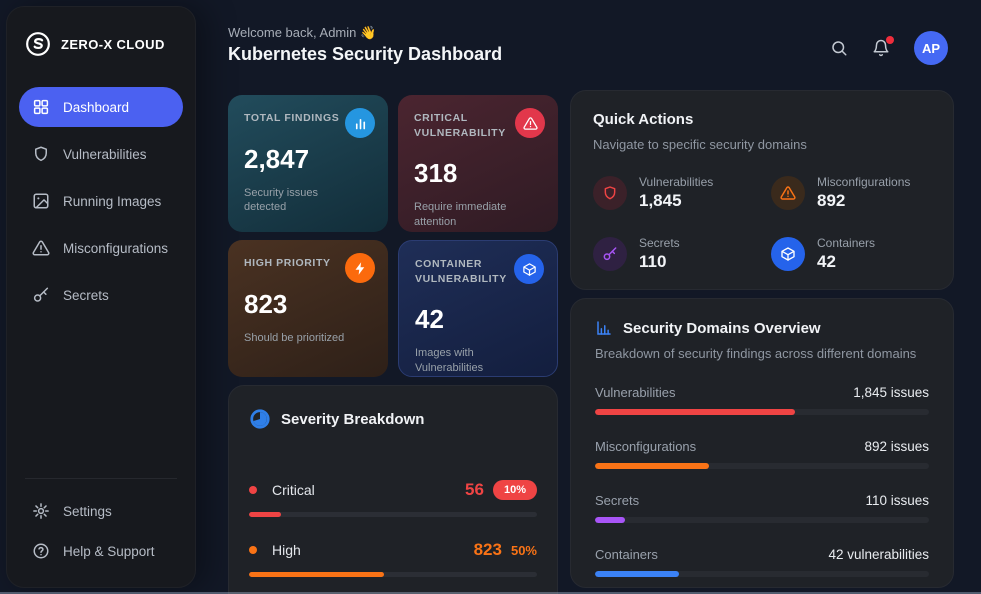  What do you see at coordinates (87, 511) in the screenshot?
I see `sidebar-item-label: Settings` at bounding box center [87, 511].